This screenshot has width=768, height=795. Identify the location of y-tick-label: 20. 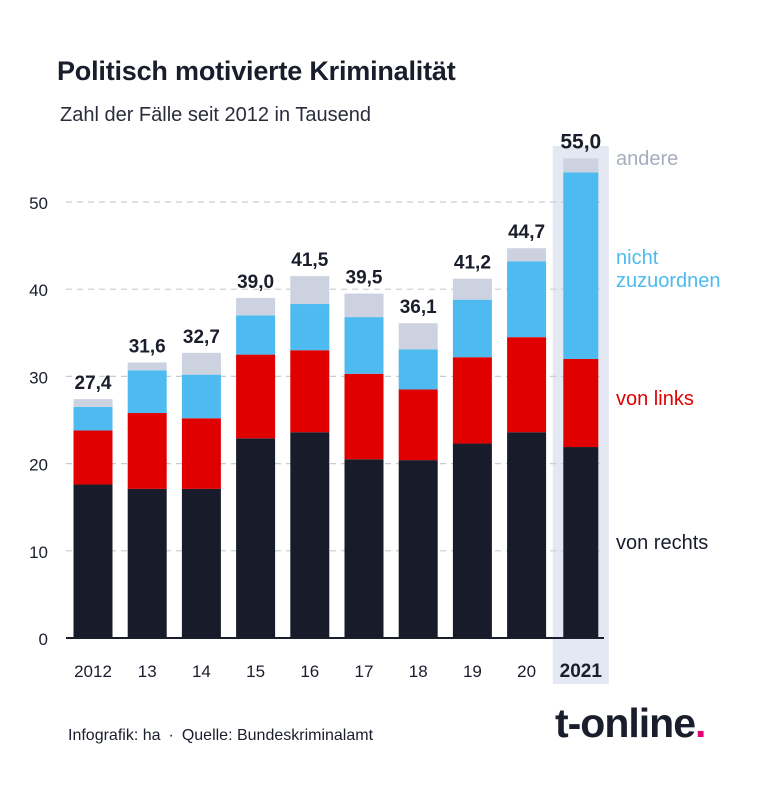
(38, 465).